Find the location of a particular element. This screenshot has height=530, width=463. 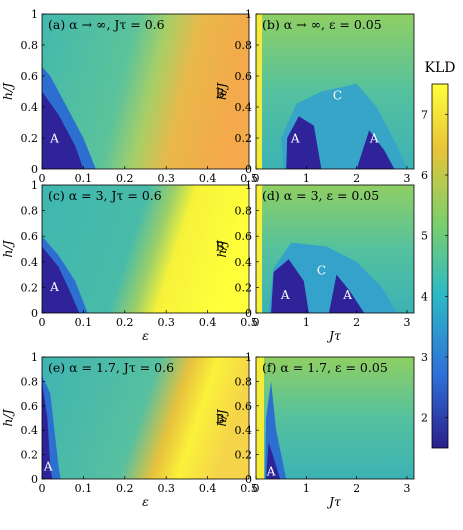

colorbar-tick-label: 7 is located at coordinates (424, 114).